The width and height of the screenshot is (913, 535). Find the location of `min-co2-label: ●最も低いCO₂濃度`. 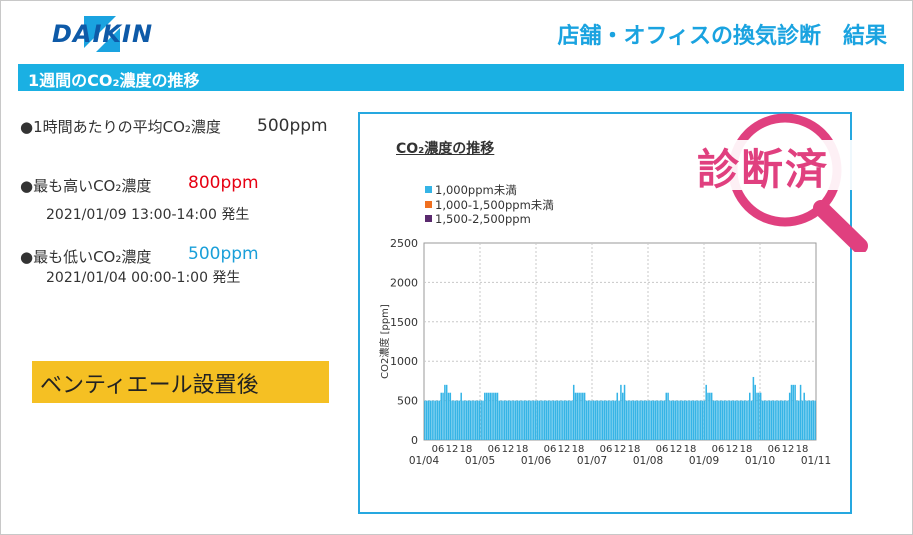

min-co2-label: ●最も低いCO₂濃度 is located at coordinates (86, 257).